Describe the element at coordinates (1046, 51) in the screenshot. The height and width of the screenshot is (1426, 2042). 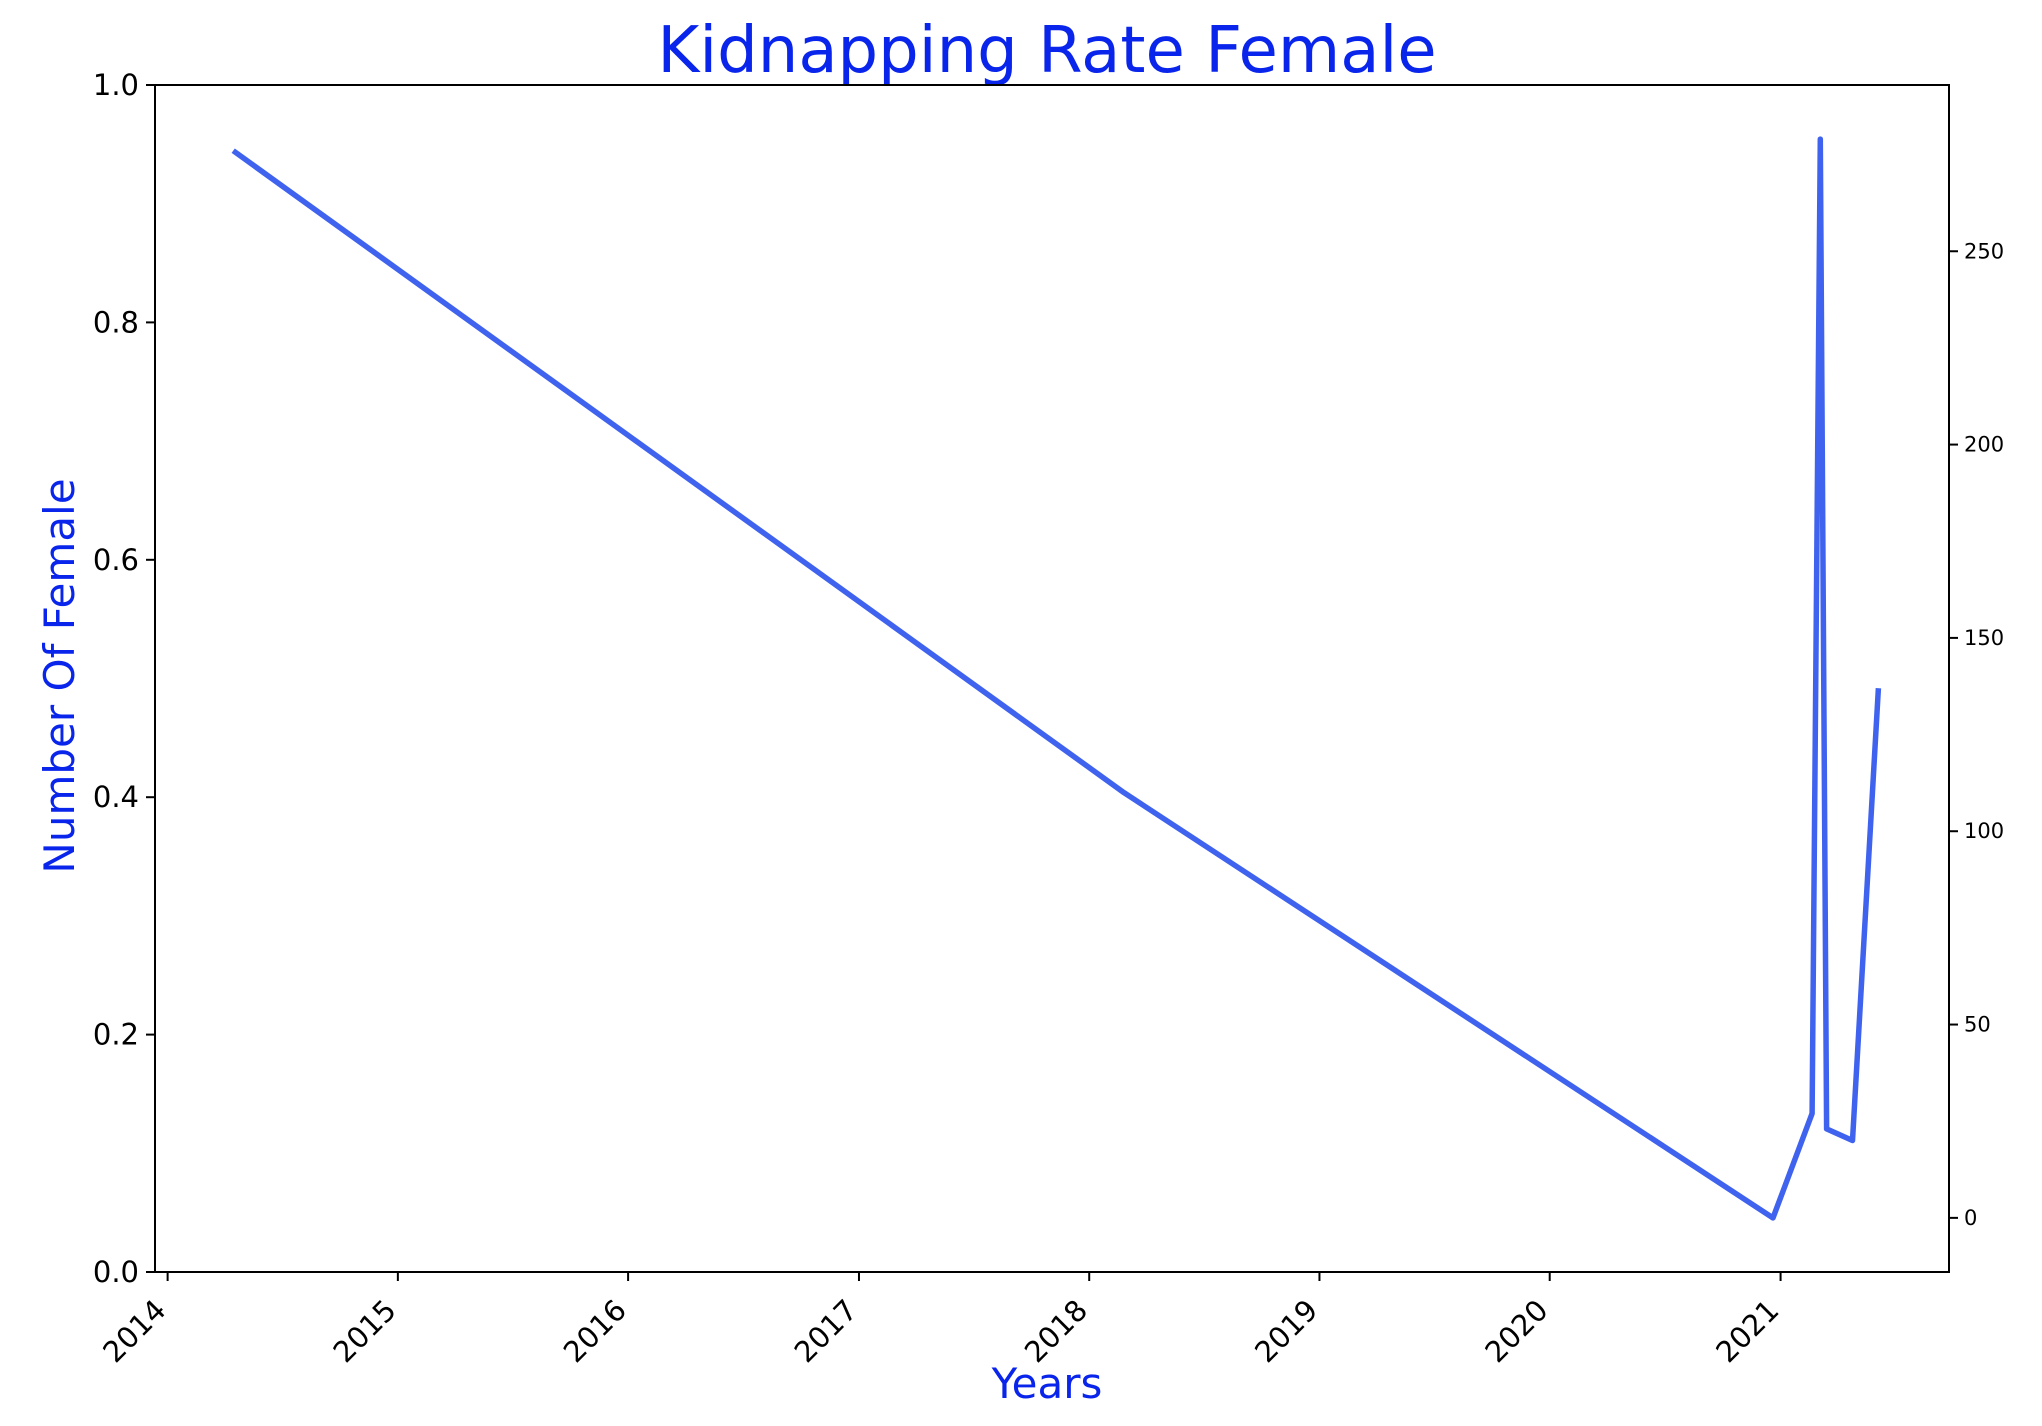
I see `chart-title: Kidnapping Rate Female` at that location.